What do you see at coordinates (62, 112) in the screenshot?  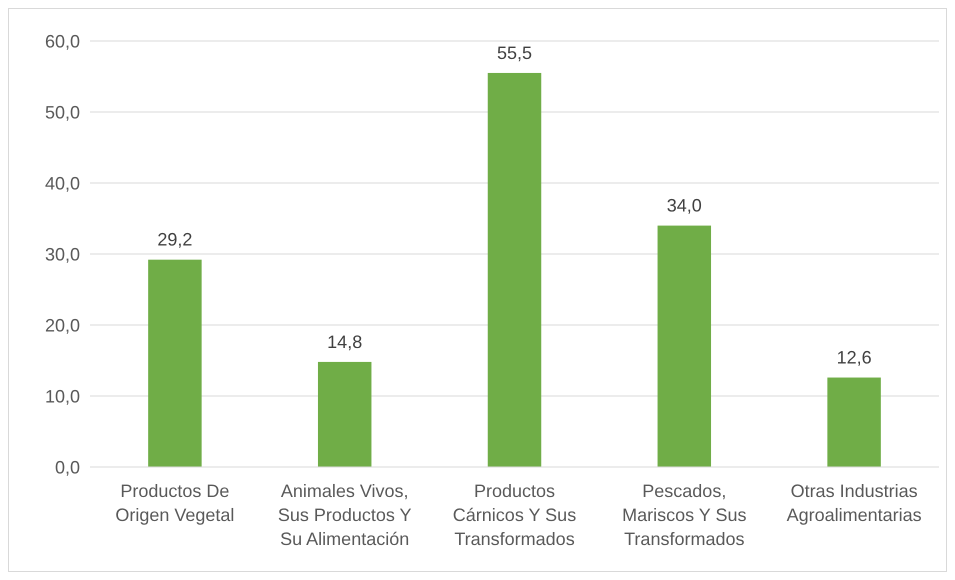 I see `y-tick-label: 50,0` at bounding box center [62, 112].